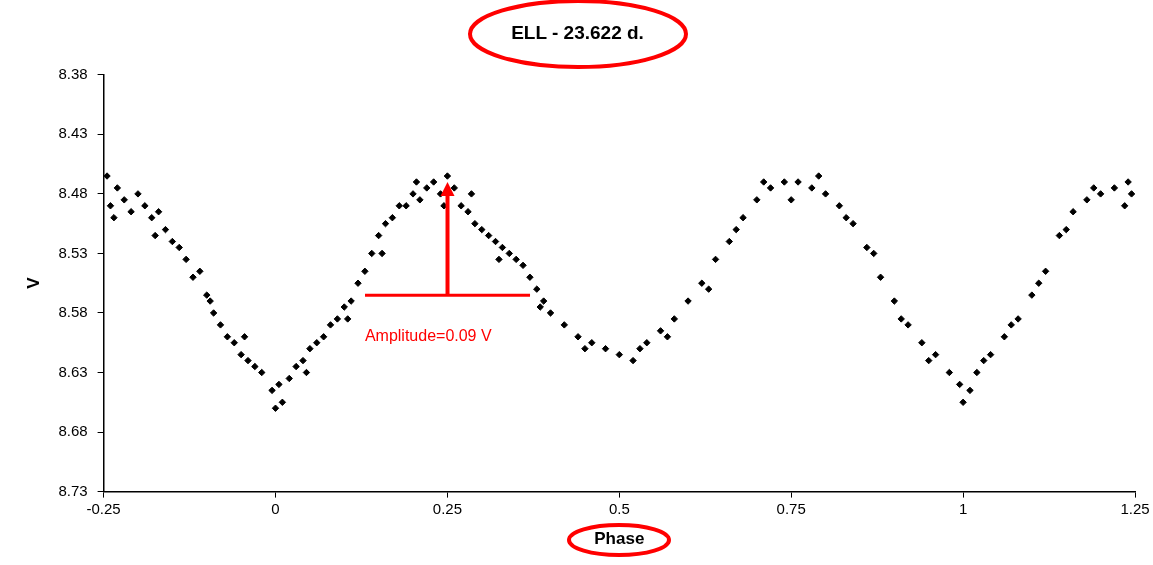 This screenshot has height=565, width=1153. What do you see at coordinates (73, 490) in the screenshot?
I see `y-tick-label: 8.73` at bounding box center [73, 490].